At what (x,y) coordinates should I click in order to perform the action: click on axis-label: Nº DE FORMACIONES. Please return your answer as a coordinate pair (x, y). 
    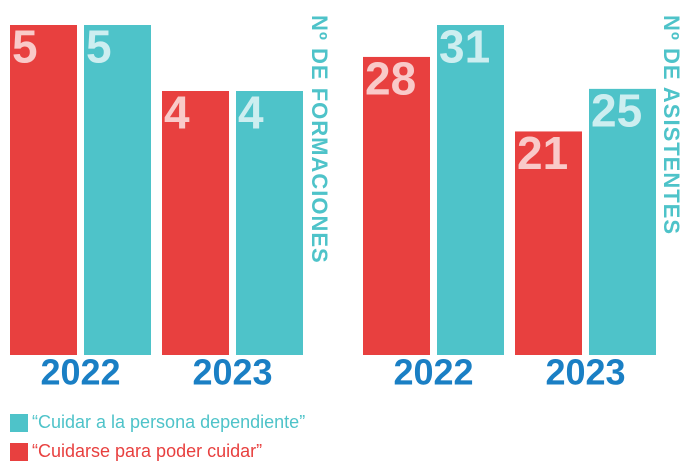
    Looking at the image, I should click on (319, 139).